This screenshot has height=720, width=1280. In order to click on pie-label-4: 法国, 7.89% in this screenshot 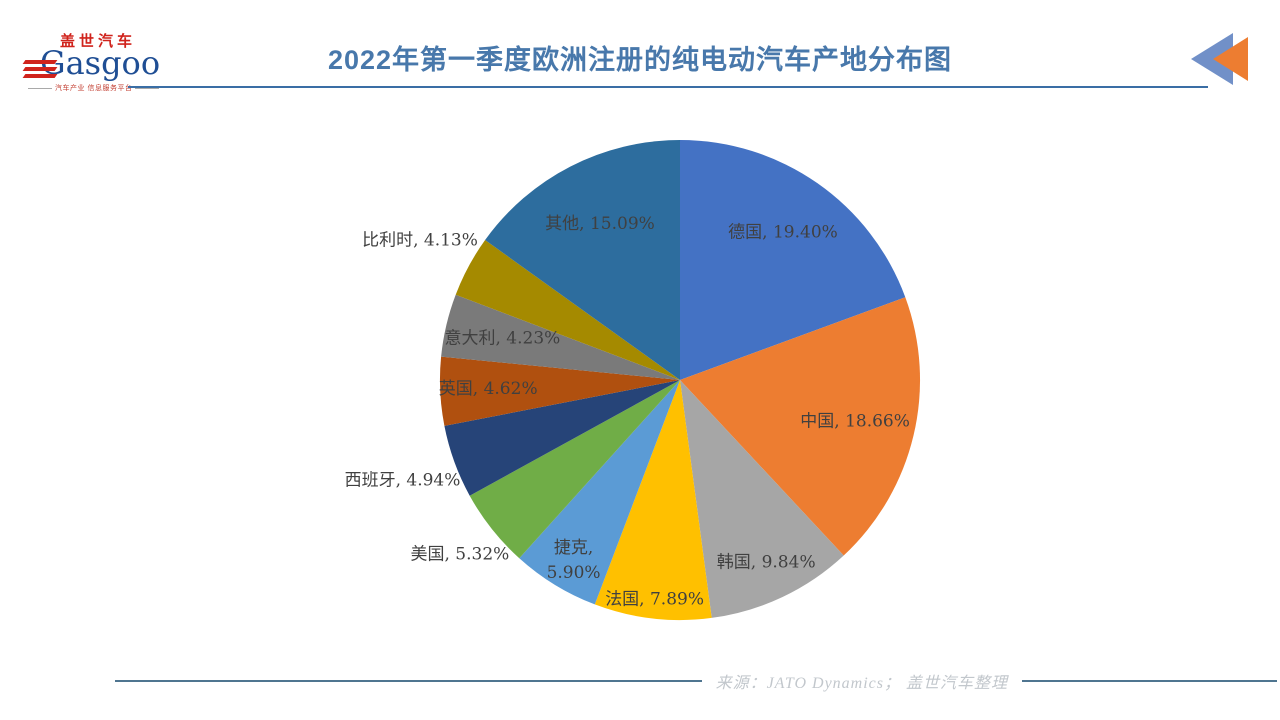, I will do `click(654, 599)`.